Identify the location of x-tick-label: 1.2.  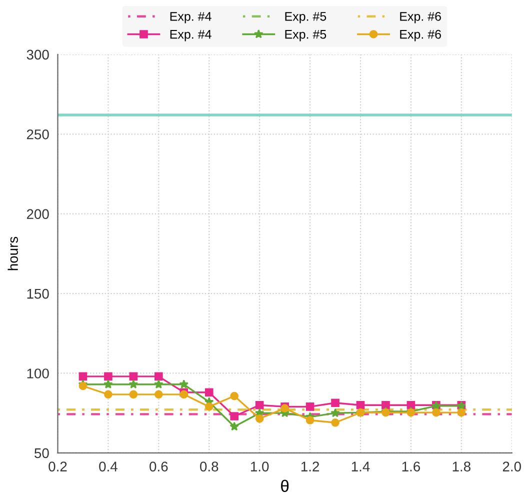
(310, 467).